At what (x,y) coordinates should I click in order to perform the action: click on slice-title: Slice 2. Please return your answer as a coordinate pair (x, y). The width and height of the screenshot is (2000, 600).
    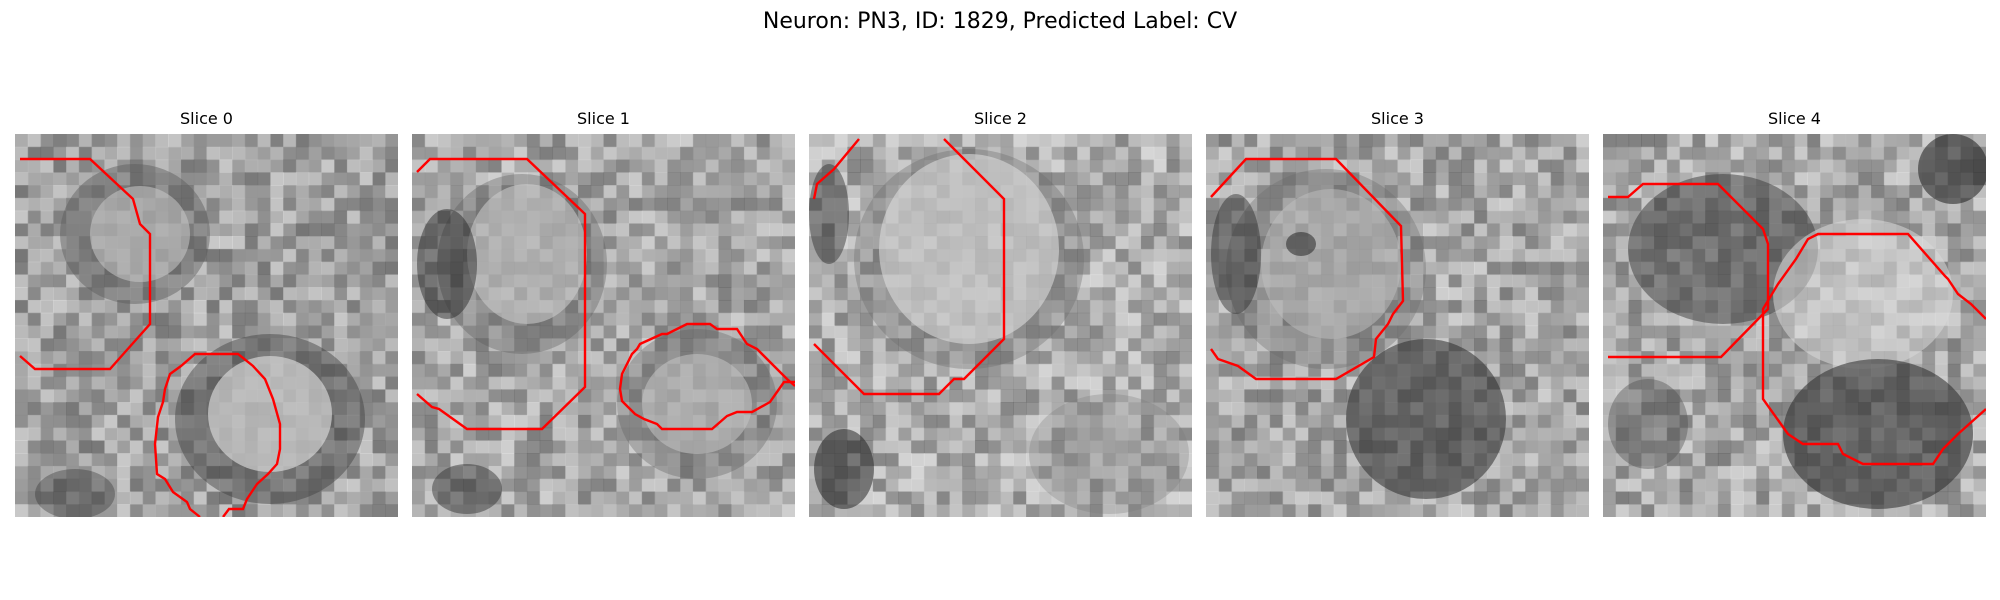
    Looking at the image, I should click on (1000, 118).